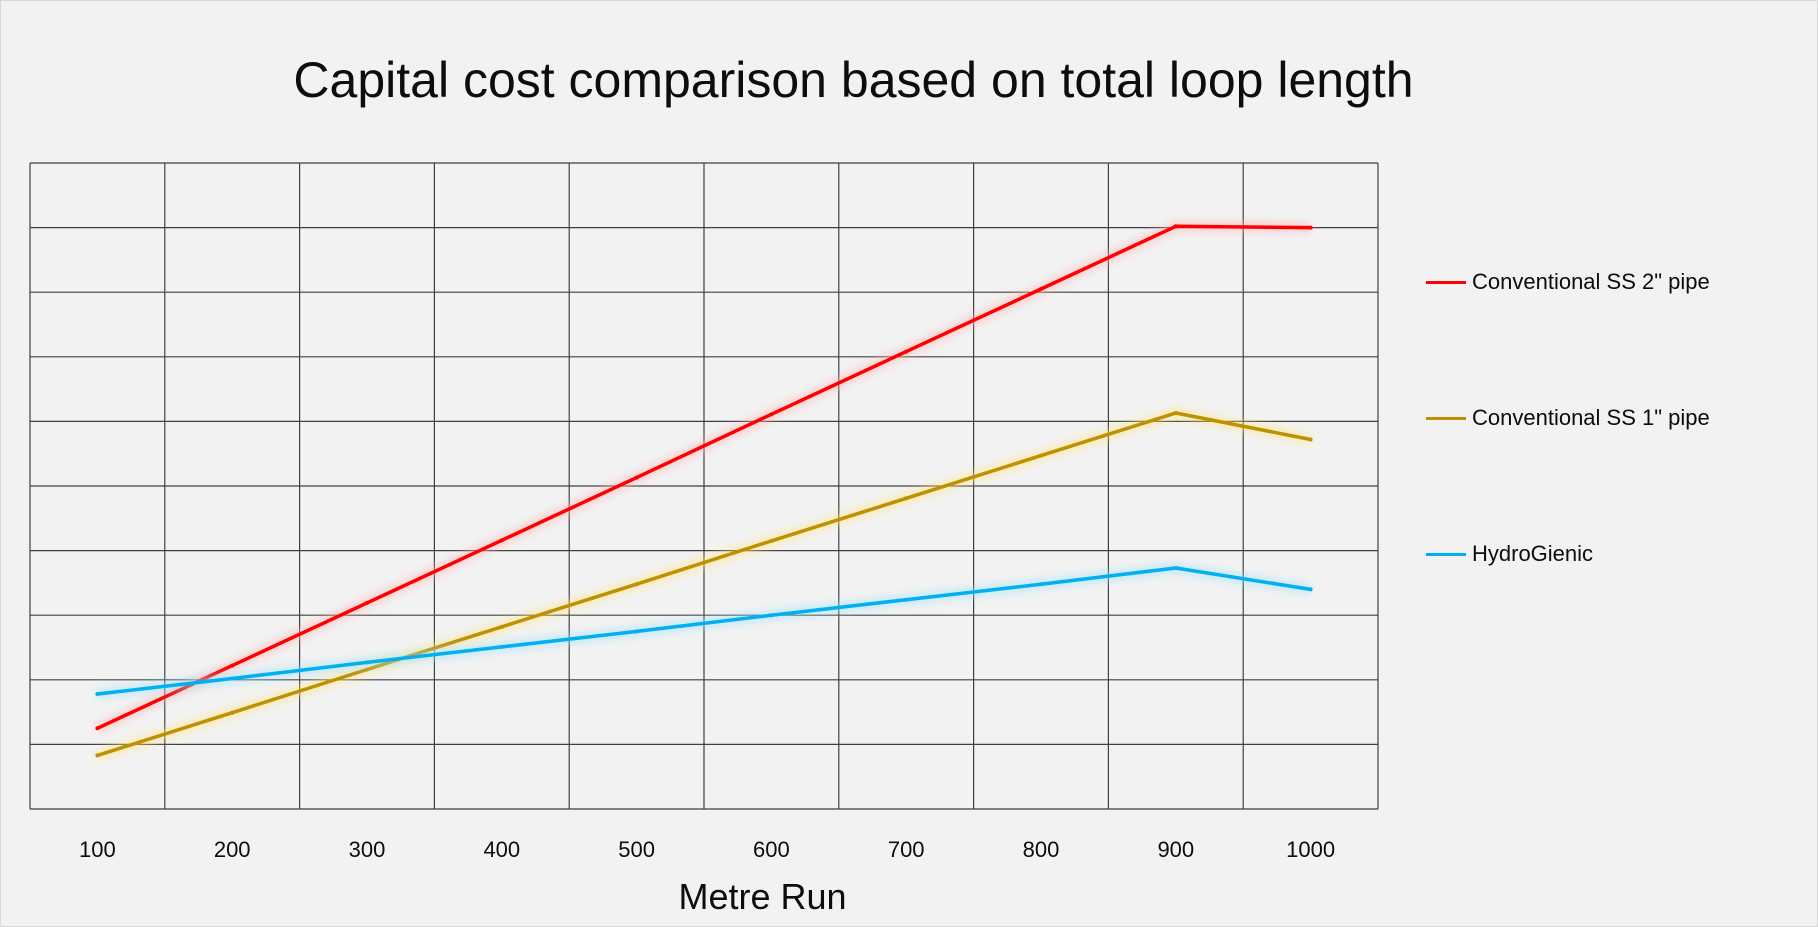  What do you see at coordinates (707, 849) in the screenshot?
I see `x-tick-labels: 100 200 300 400 500 600 700 800 900 1000` at bounding box center [707, 849].